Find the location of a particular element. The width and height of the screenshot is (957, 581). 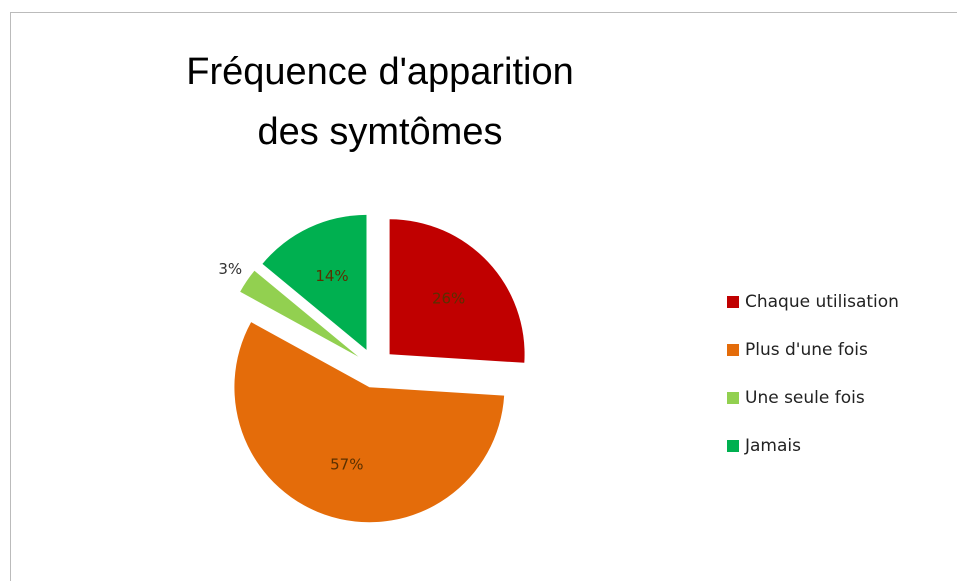

chart-title: Fréquence d'apparition des symtômes is located at coordinates (380, 102).